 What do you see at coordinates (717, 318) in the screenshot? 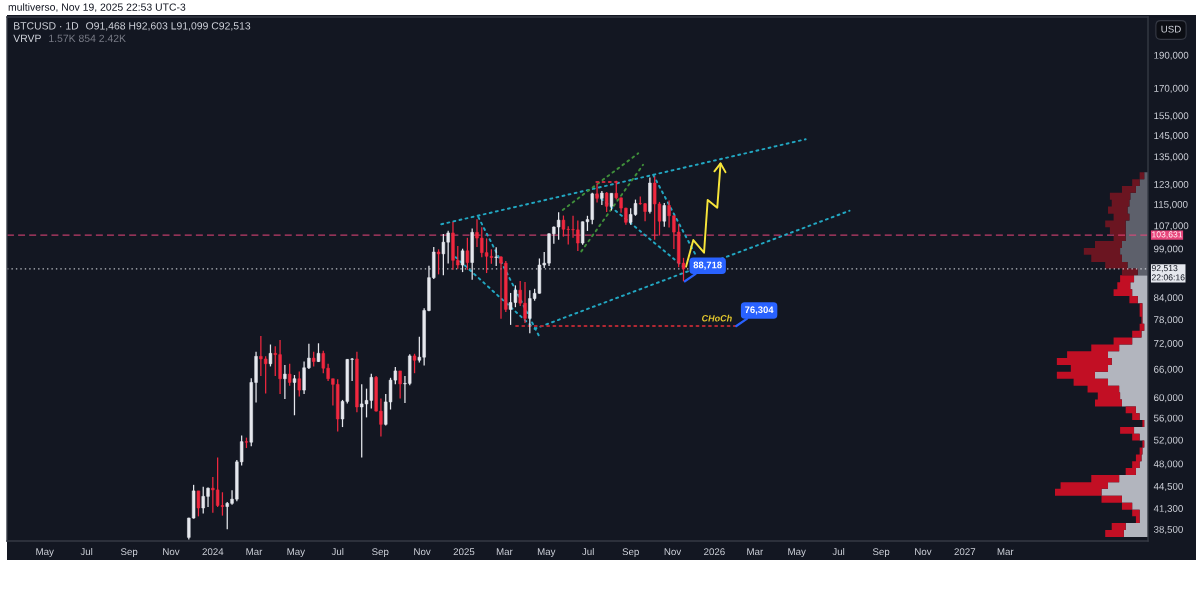
I see `series-label: CHoCh` at bounding box center [717, 318].